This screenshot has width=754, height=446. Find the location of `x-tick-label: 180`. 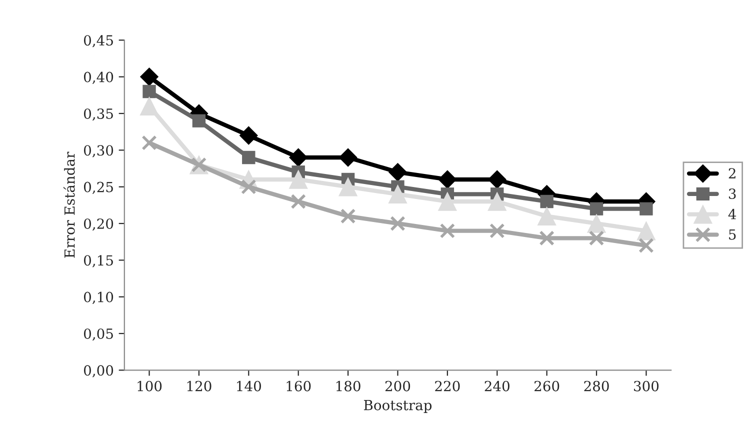

x-tick-label: 180 is located at coordinates (348, 386).